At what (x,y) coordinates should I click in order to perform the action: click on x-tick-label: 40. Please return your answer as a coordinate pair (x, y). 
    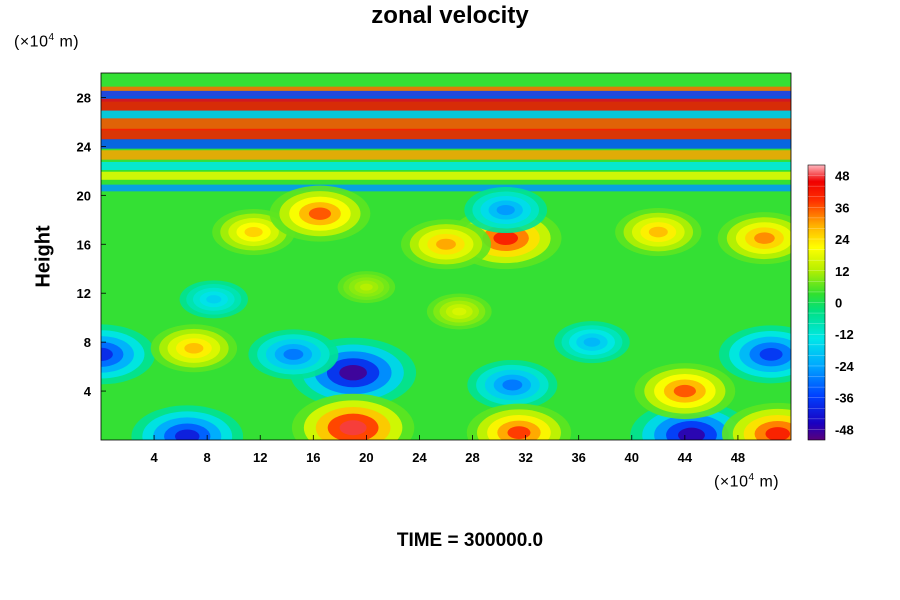
    Looking at the image, I should click on (632, 457).